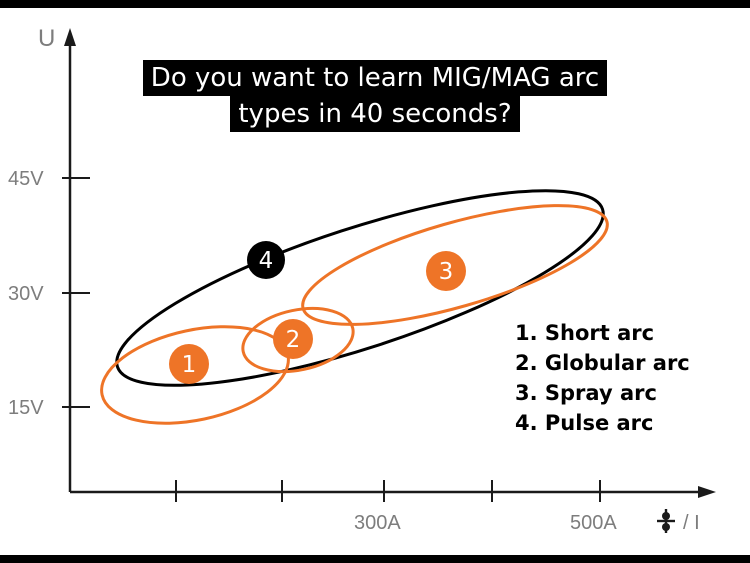  I want to click on region-4-badge: 4, so click(266, 260).